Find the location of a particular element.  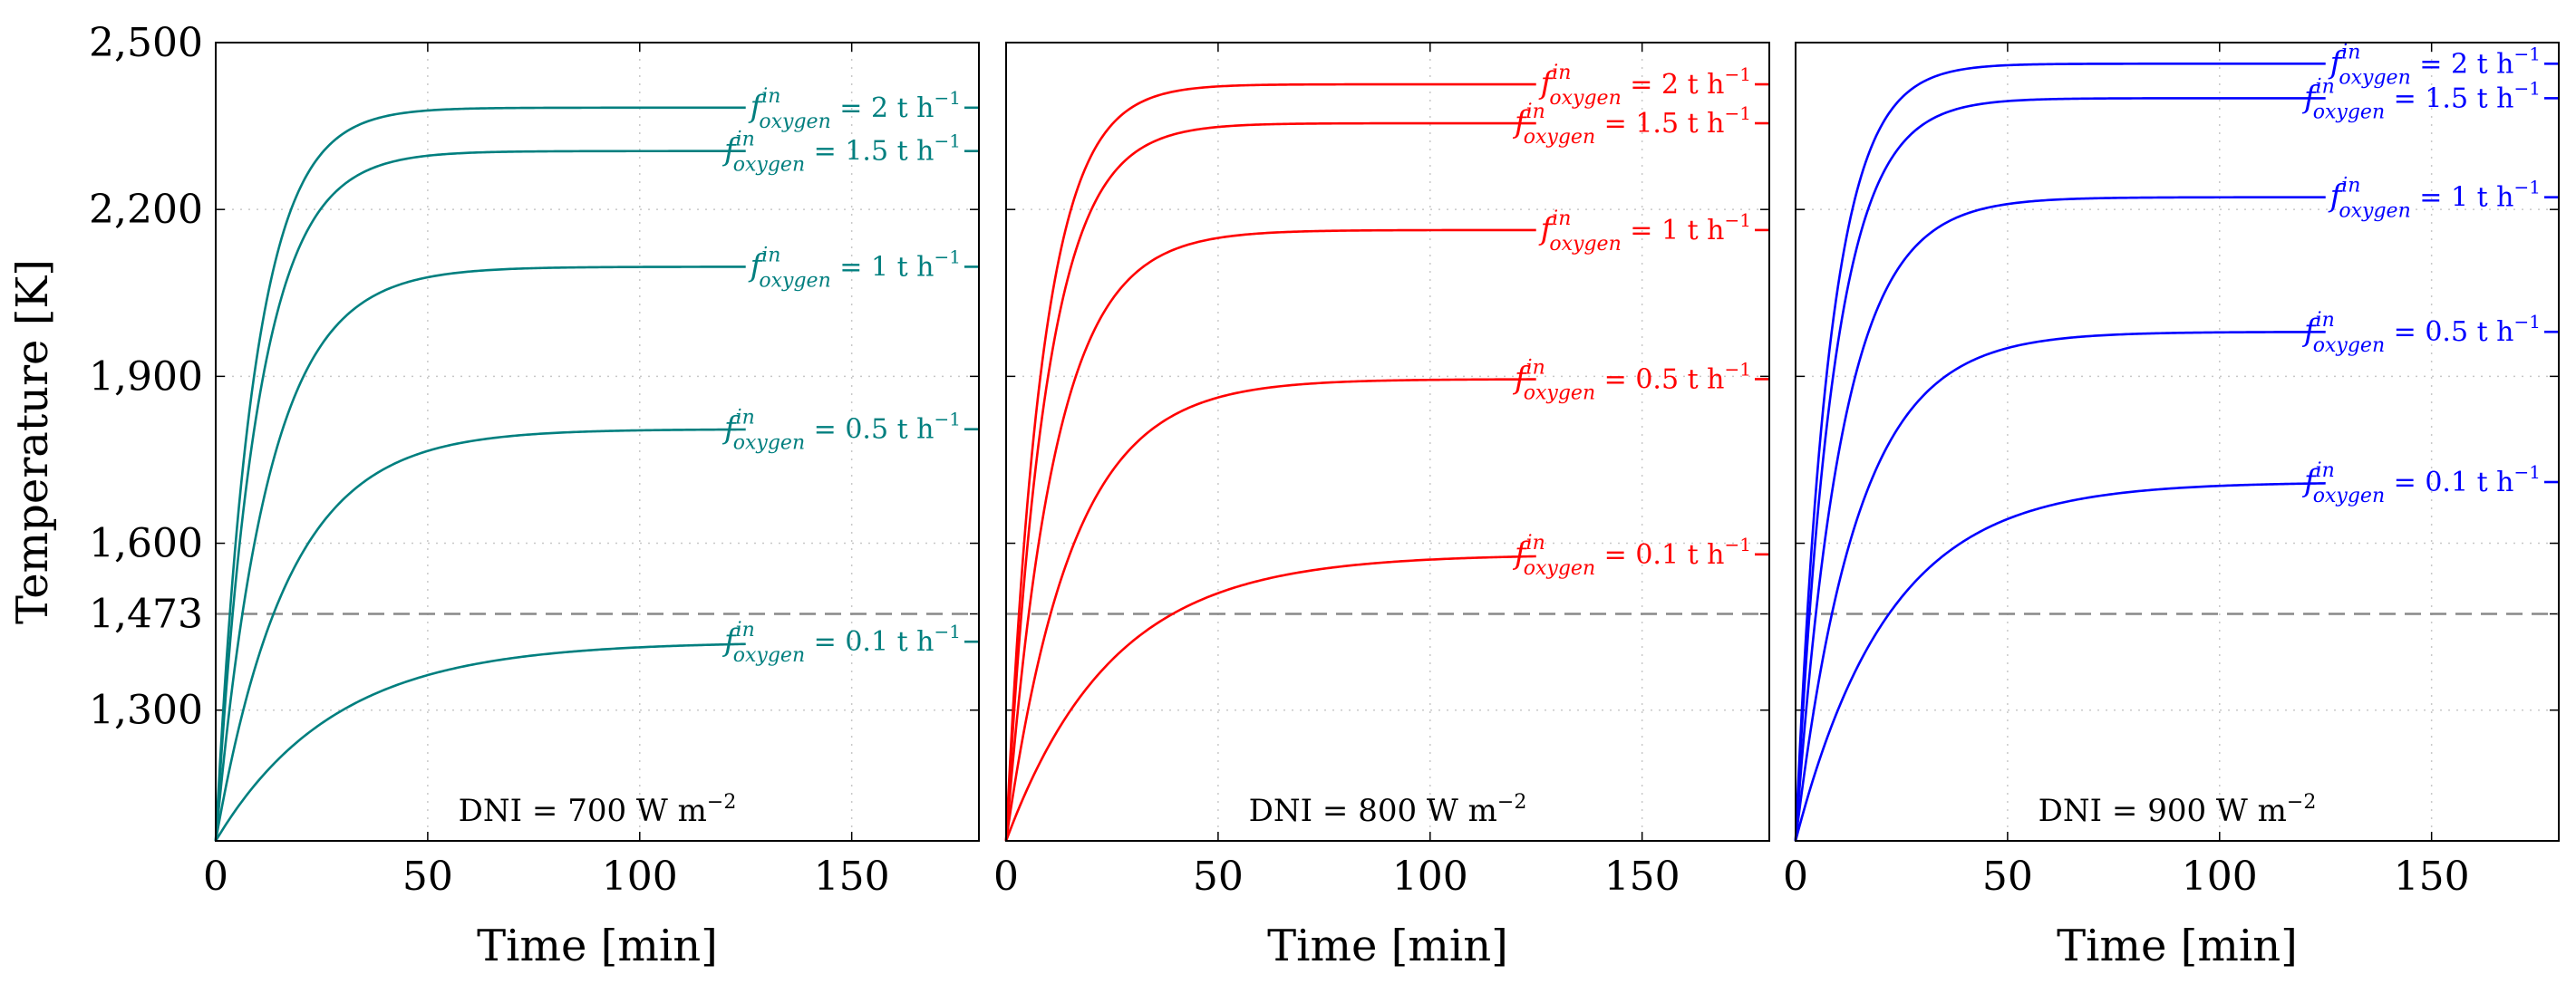

y-tick-label: 1,900 is located at coordinates (146, 376).